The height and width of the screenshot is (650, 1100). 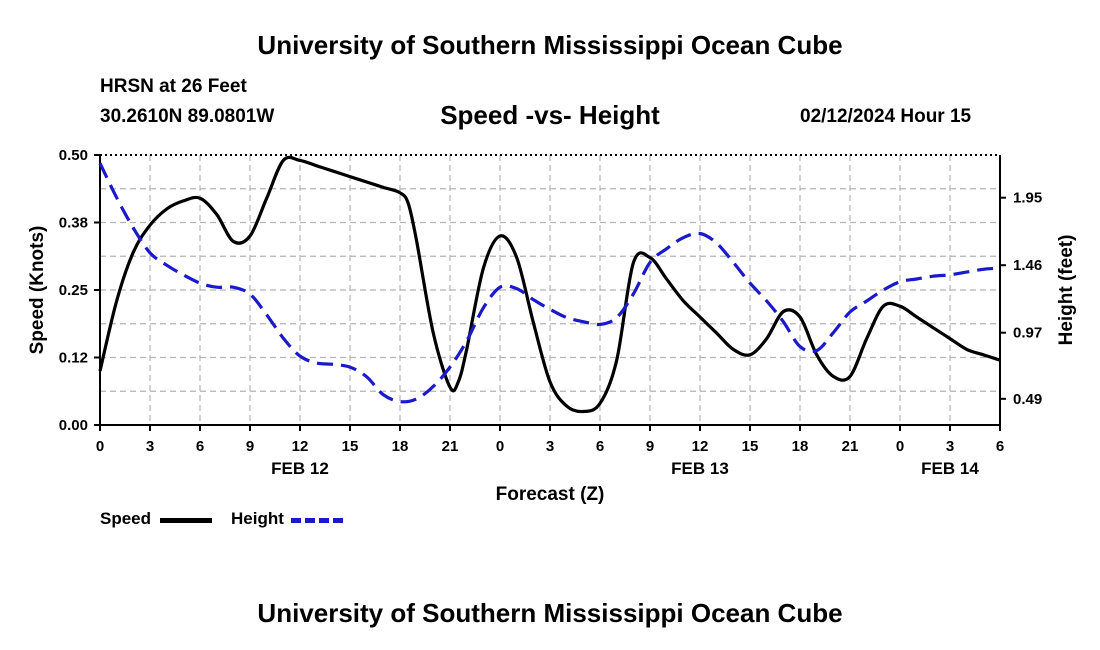 What do you see at coordinates (1027, 333) in the screenshot?
I see `y-right-tick-label: 0.97` at bounding box center [1027, 333].